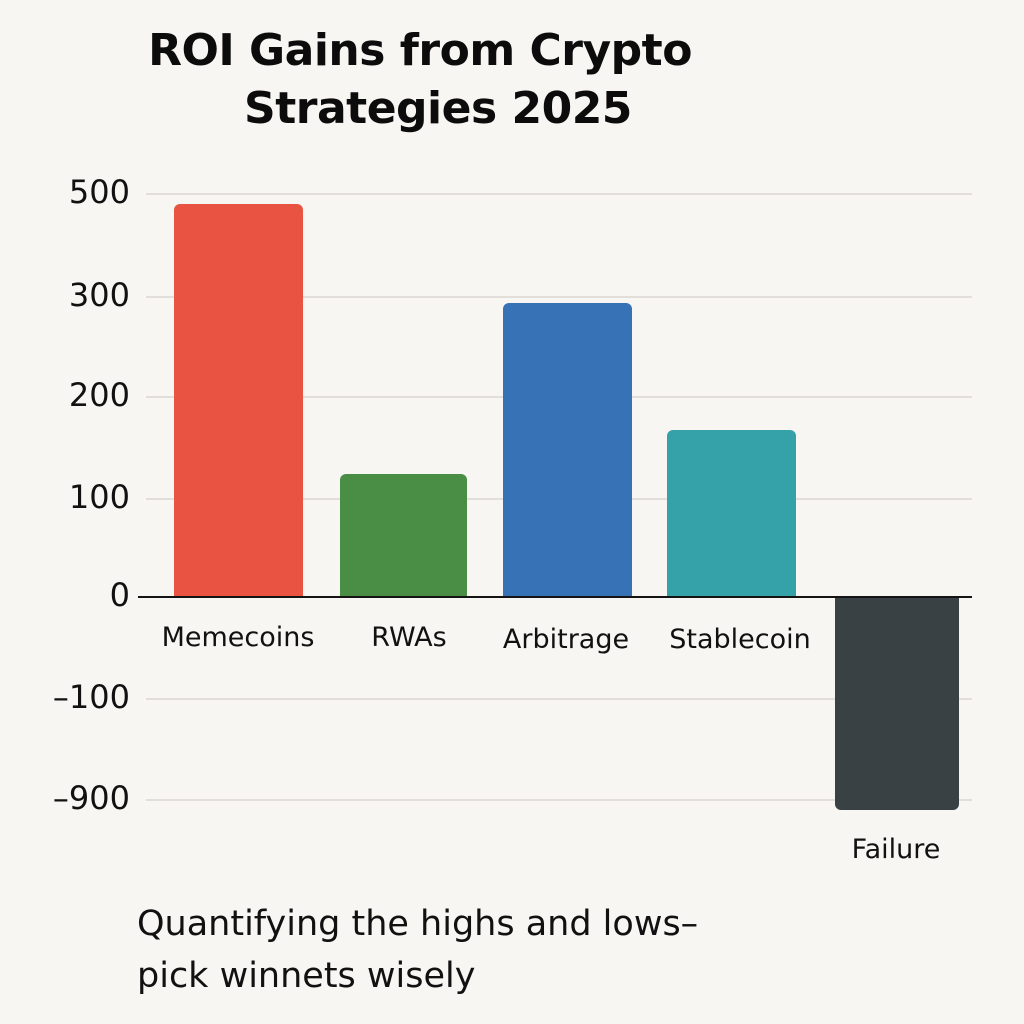 The image size is (1024, 1024). I want to click on y-tick-label: 500, so click(99, 192).